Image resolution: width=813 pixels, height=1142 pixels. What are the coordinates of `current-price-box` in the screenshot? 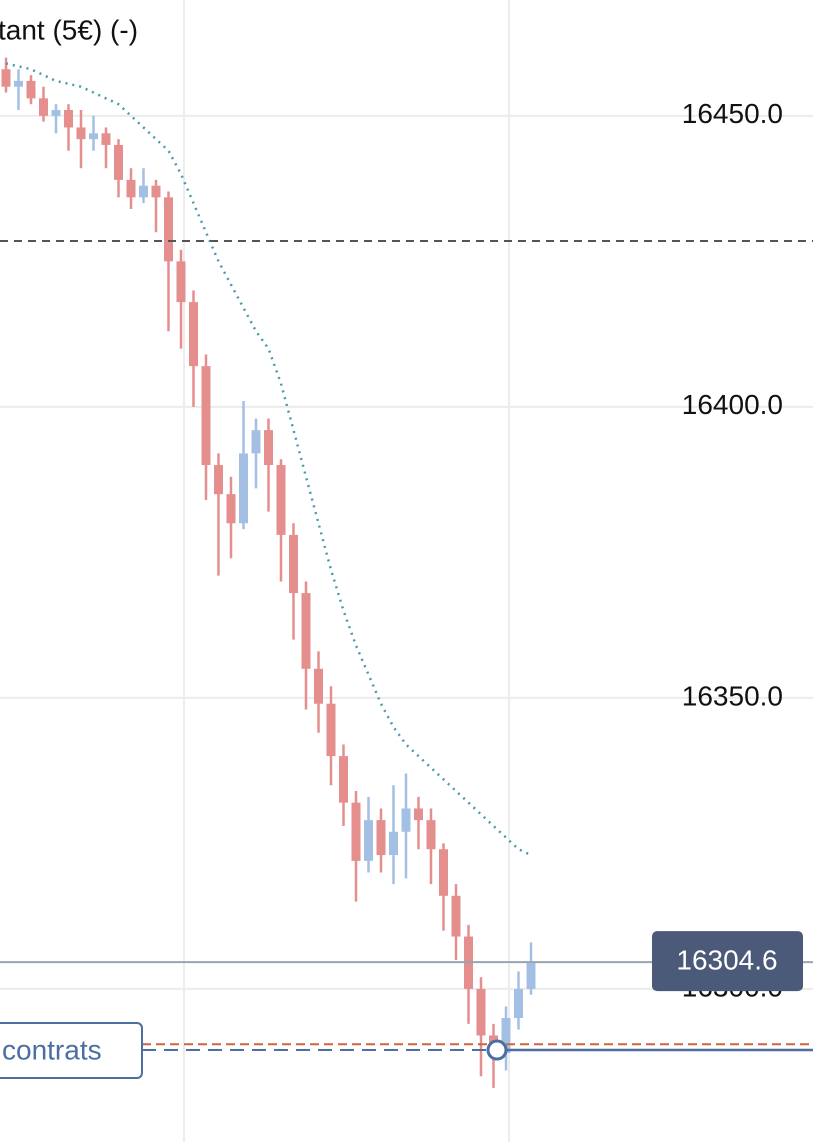 It's located at (727, 961).